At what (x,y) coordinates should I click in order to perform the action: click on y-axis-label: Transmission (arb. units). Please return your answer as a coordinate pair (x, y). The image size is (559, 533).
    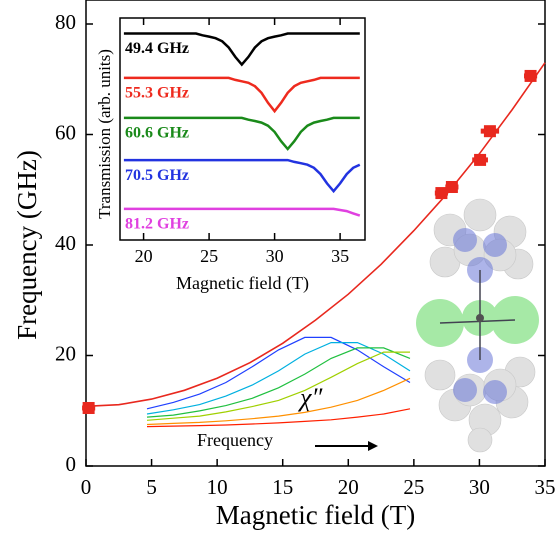
    Looking at the image, I should click on (104, 134).